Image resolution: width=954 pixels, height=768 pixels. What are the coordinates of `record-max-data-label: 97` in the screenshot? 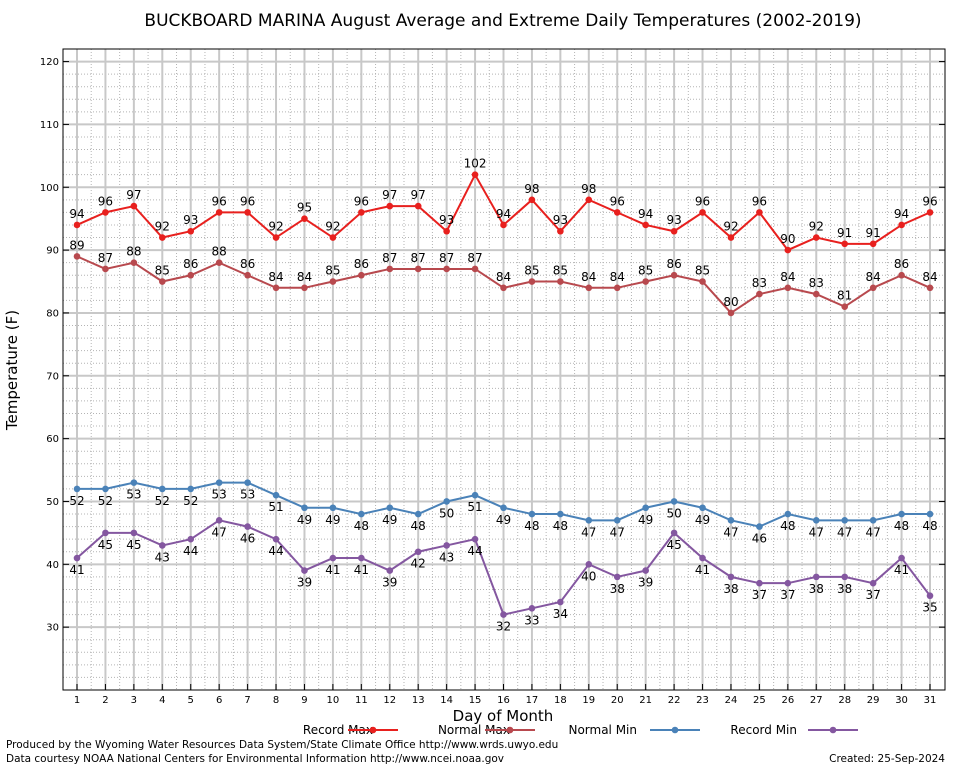 It's located at (418, 195).